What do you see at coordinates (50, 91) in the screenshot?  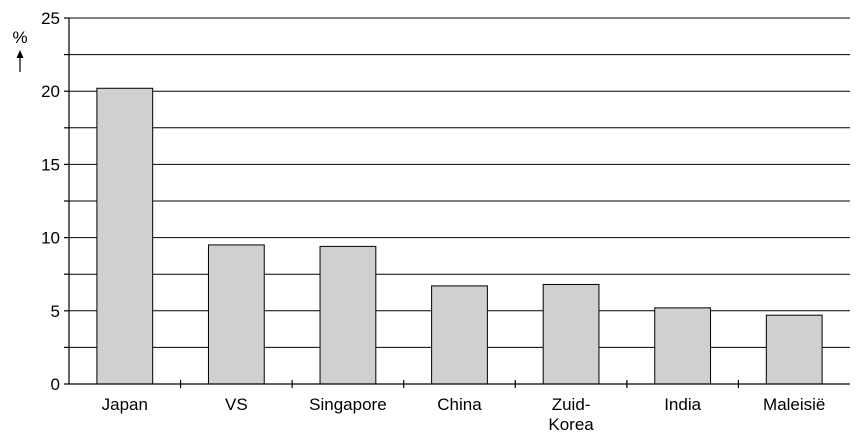 I see `y-tick-label: 20` at bounding box center [50, 91].